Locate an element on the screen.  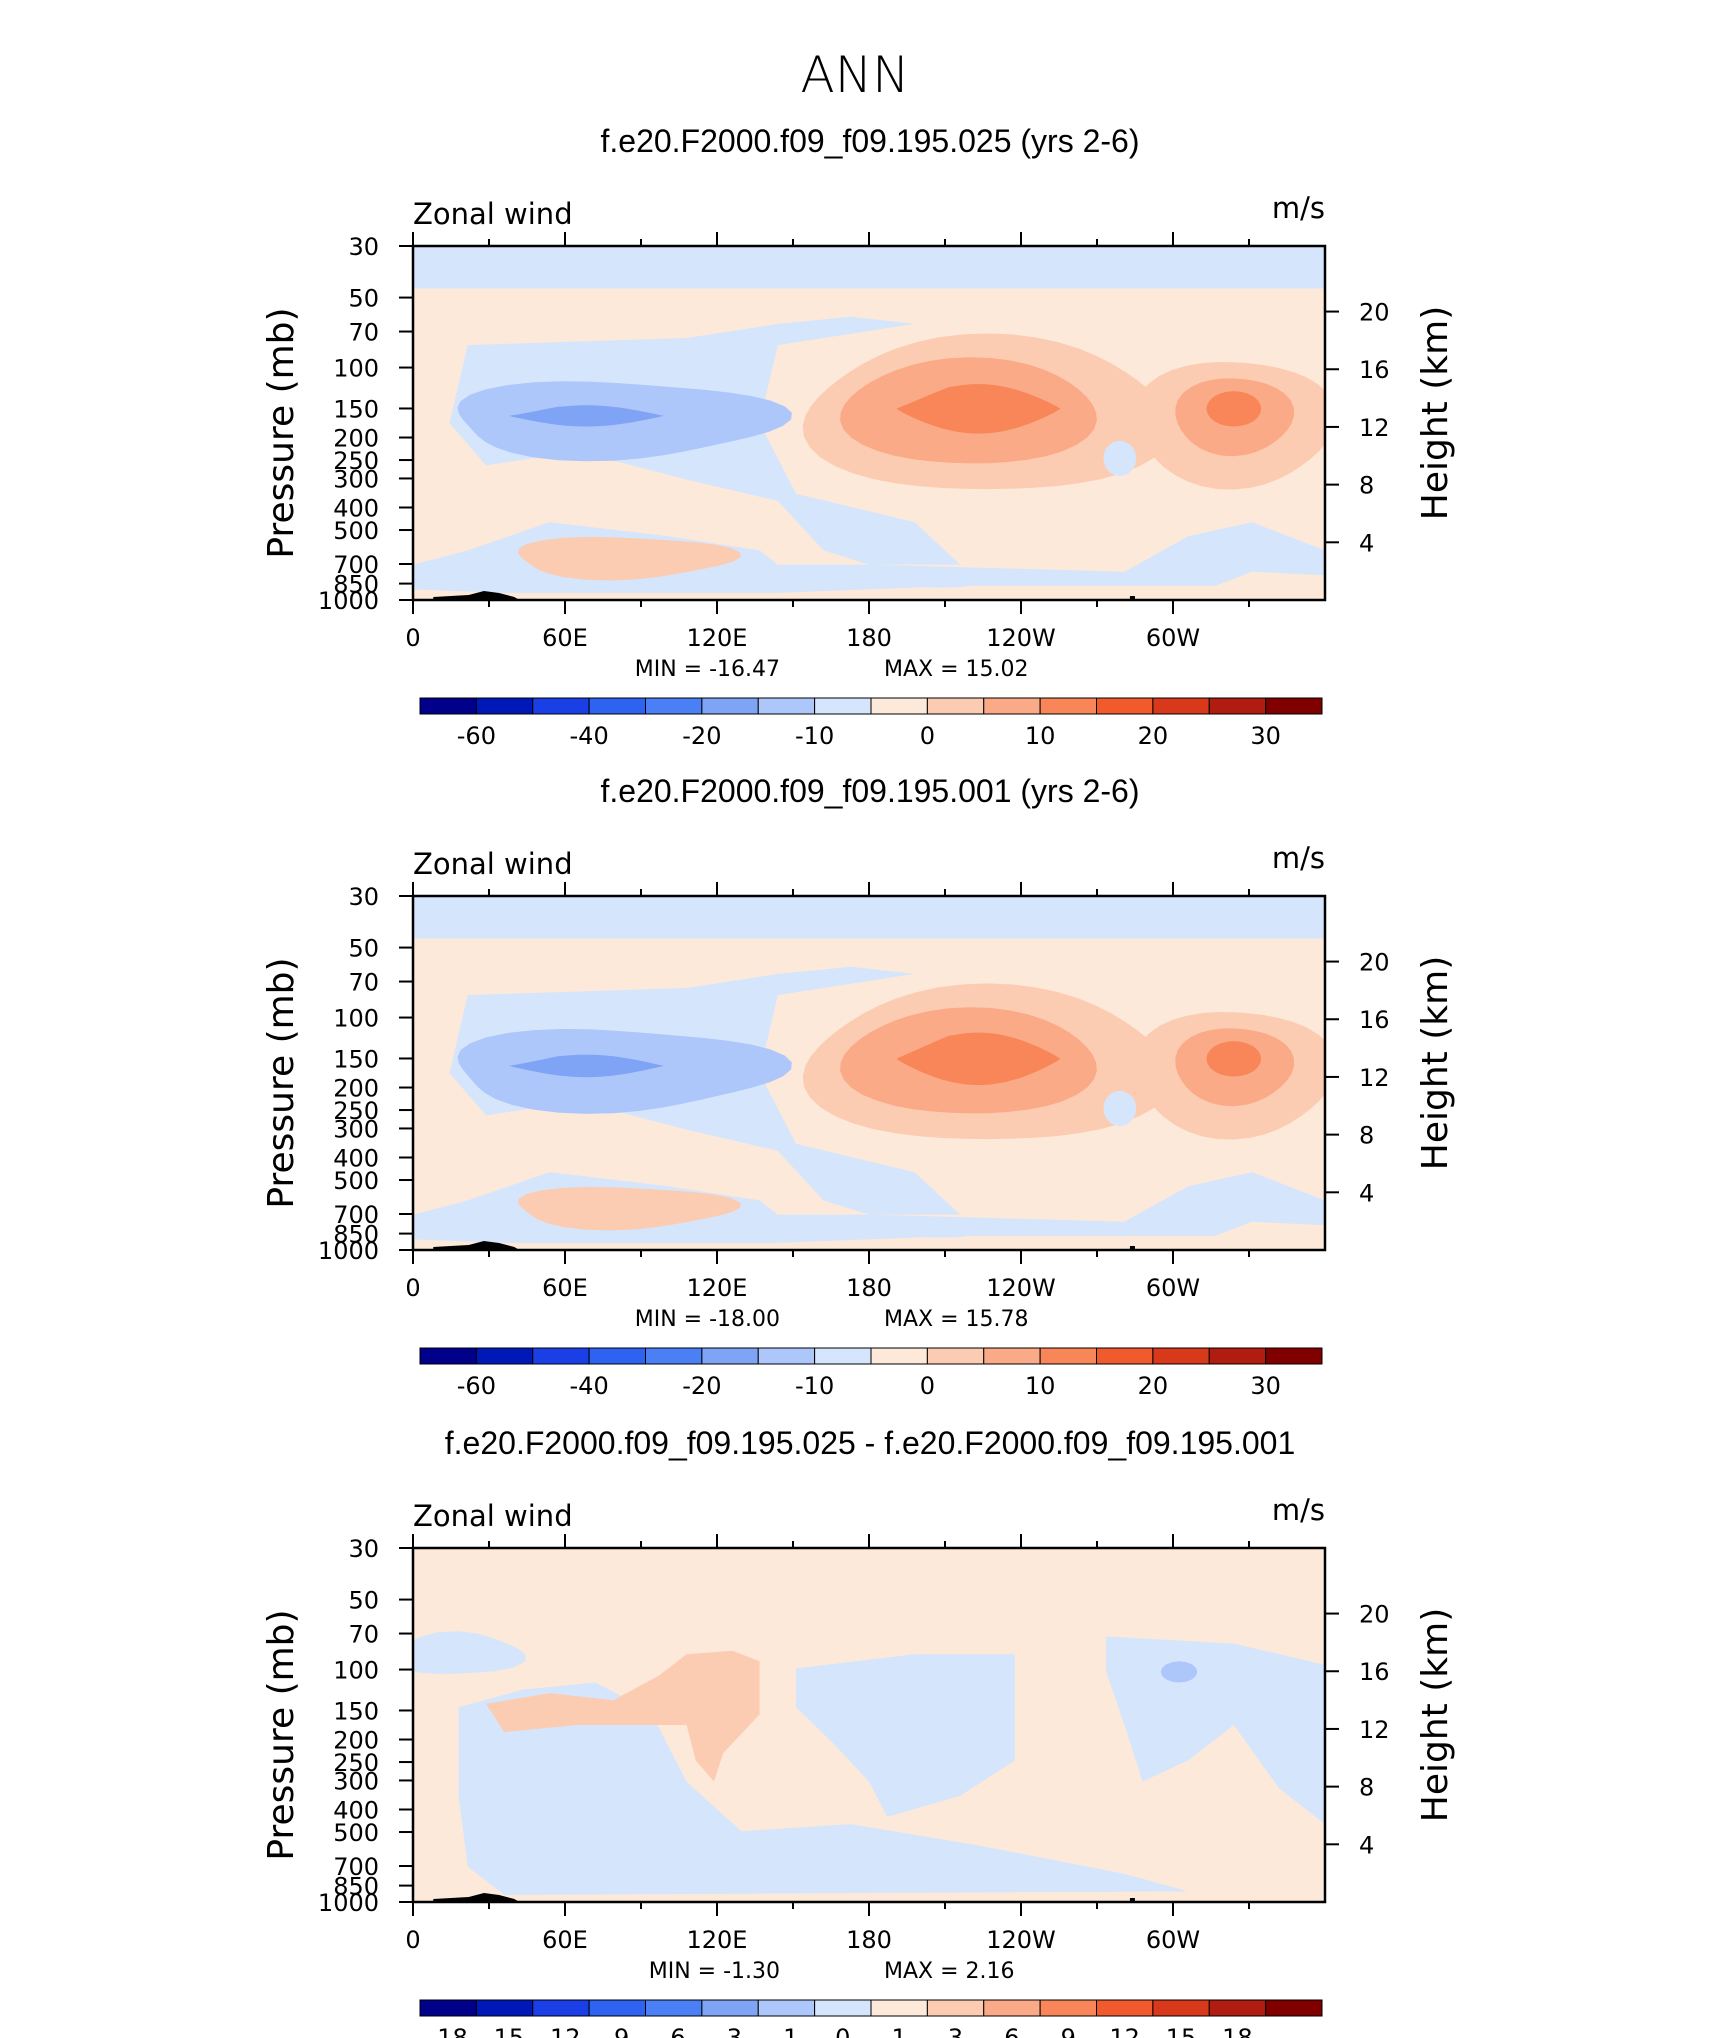
colorbar-tick-label: -18 is located at coordinates (448, 2031).